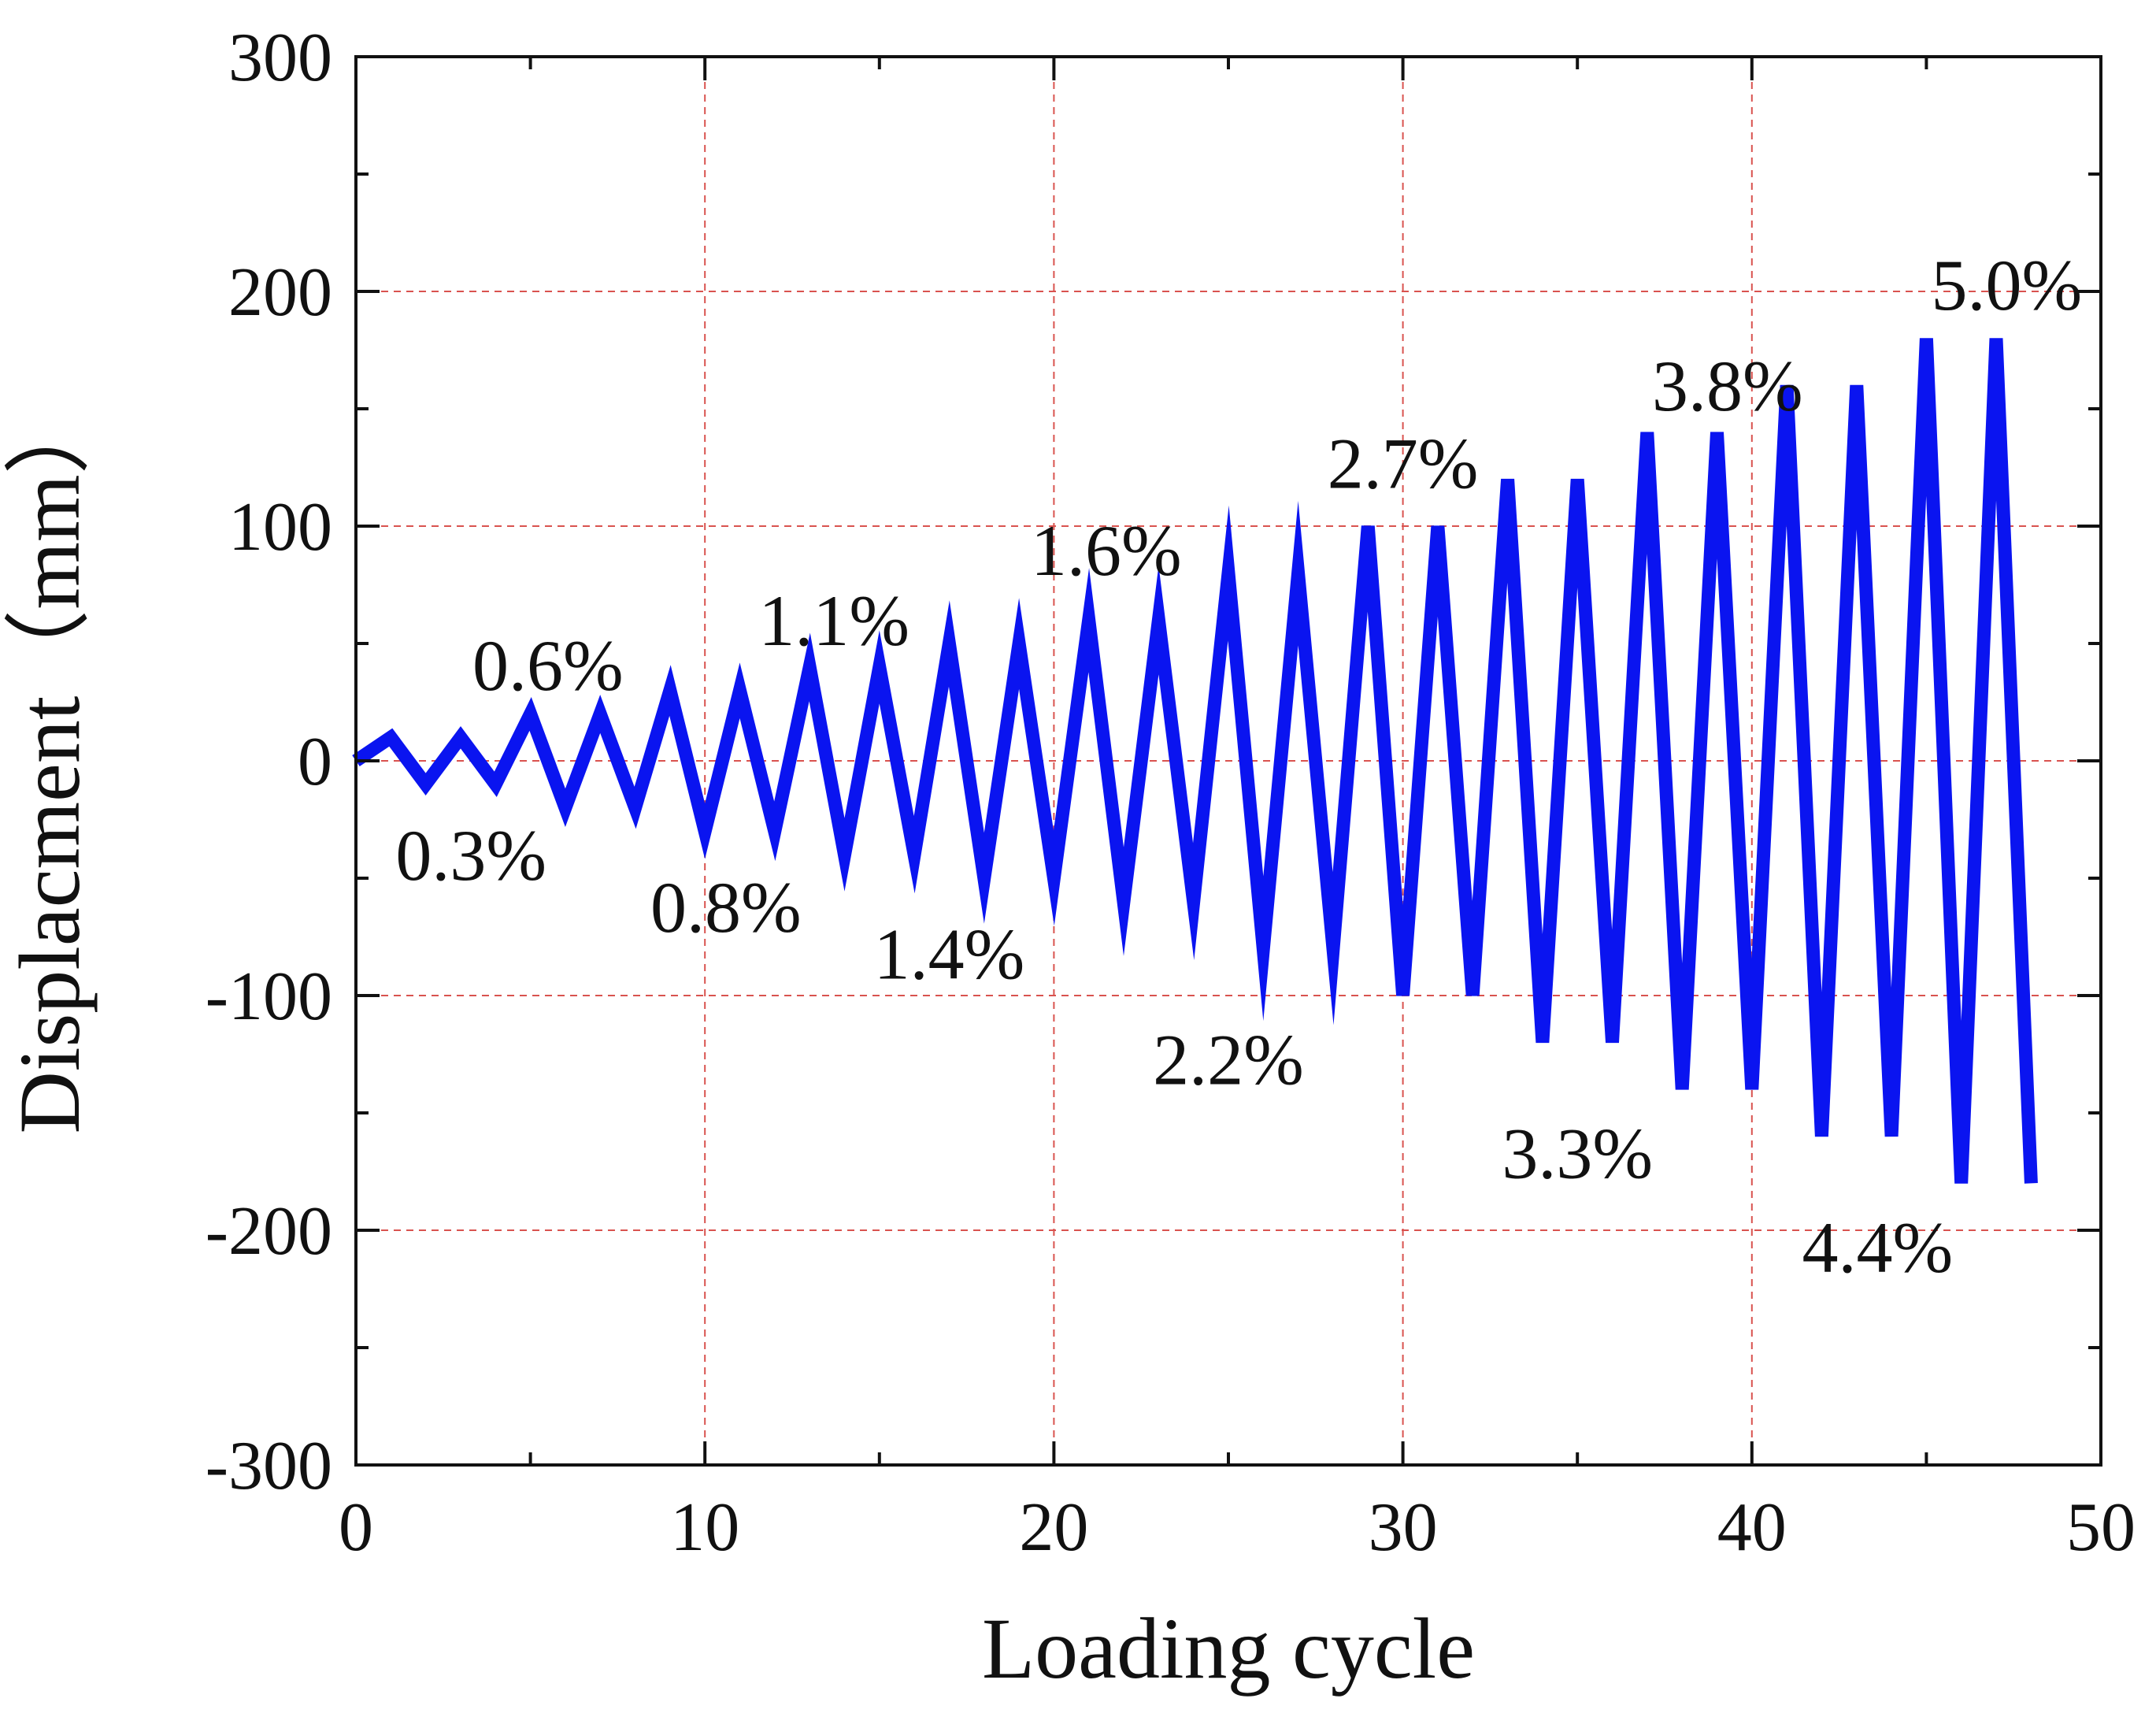 Image resolution: width=2156 pixels, height=1717 pixels. Describe the element at coordinates (269, 997) in the screenshot. I see `y-tick-label: -100` at that location.